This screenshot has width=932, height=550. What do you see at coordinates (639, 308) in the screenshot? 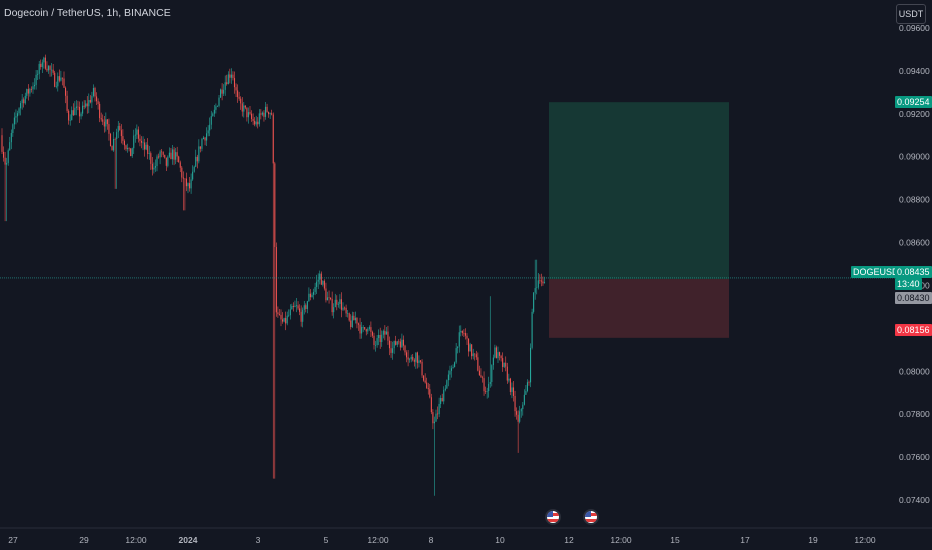
I see `loss-zone` at bounding box center [639, 308].